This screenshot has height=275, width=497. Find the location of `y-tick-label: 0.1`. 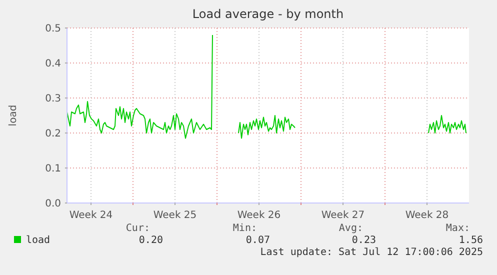

y-tick-label: 0.1 is located at coordinates (53, 169).